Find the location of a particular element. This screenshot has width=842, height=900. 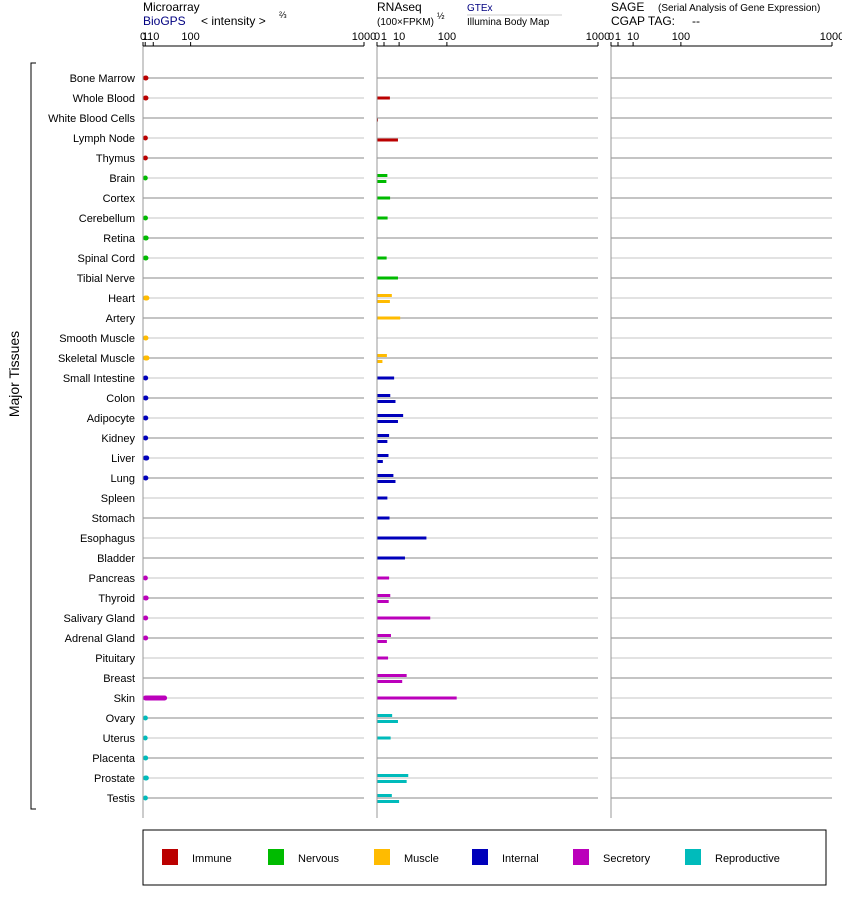

tissue-label: Adipocyte is located at coordinates (111, 419).